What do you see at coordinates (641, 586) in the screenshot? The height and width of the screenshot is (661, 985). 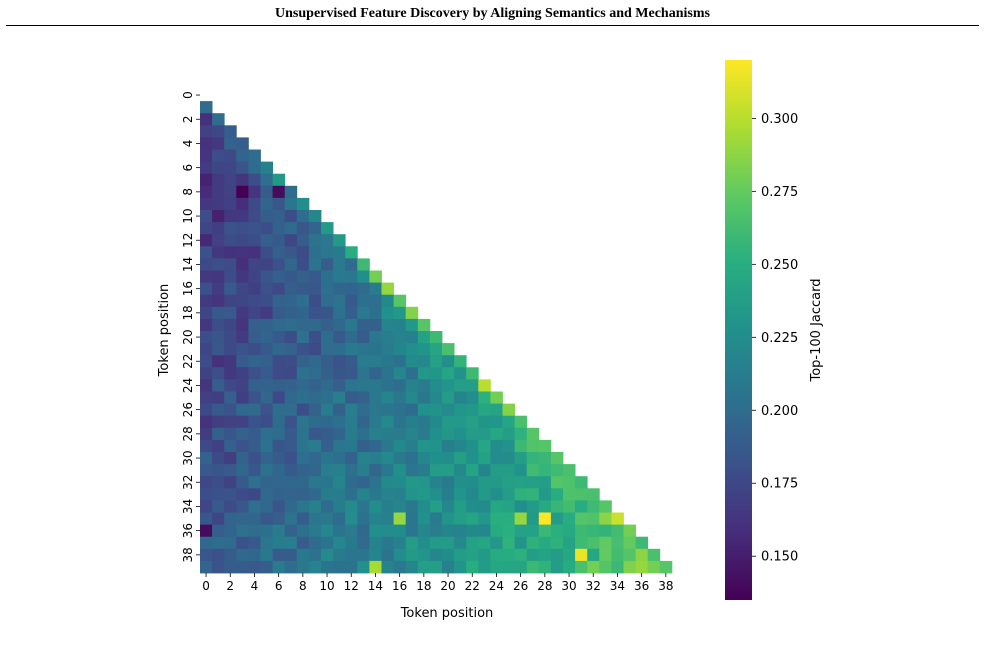 I see `x-tick-label: 36` at bounding box center [641, 586].